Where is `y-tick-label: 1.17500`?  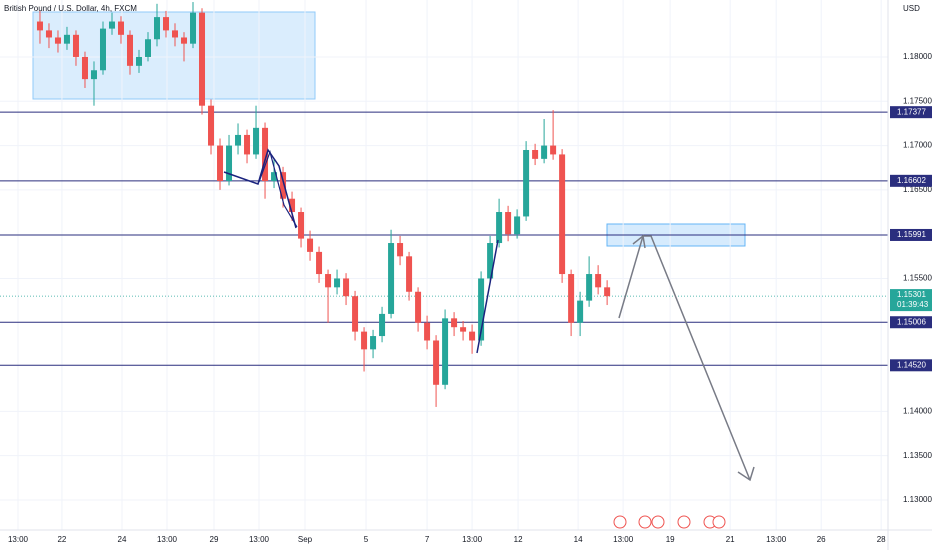 y-tick-label: 1.17500 is located at coordinates (917, 100).